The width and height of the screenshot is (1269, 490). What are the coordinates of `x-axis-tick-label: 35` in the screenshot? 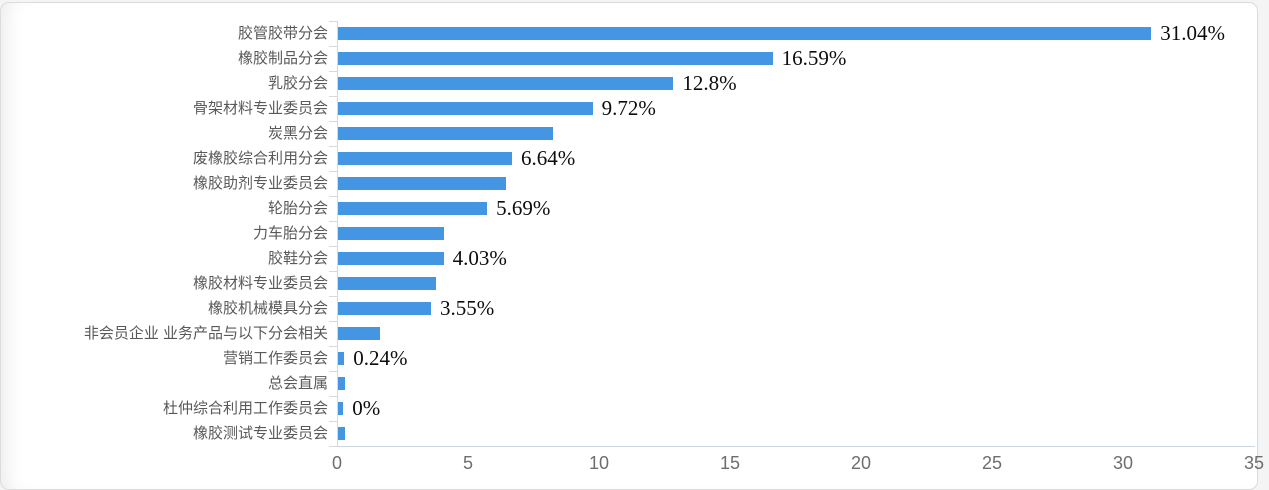 It's located at (1254, 463).